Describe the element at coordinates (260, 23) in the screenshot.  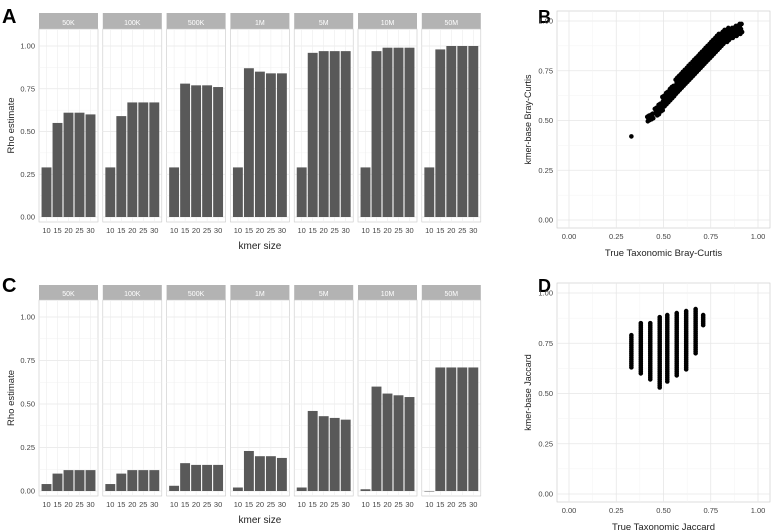
I see `facet-label: 1M` at that location.